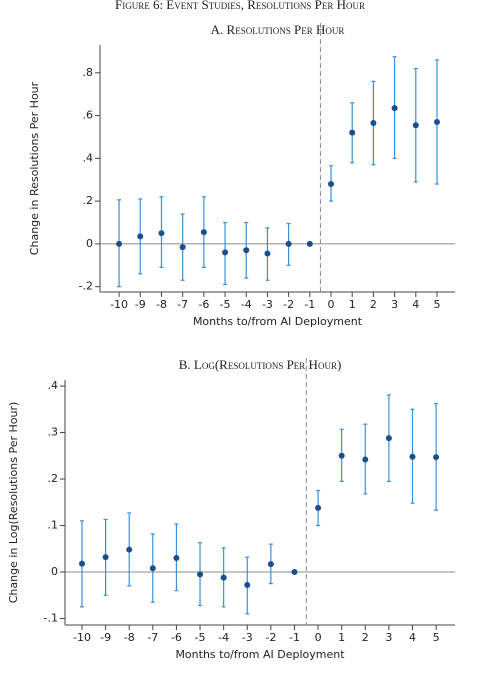  Describe the element at coordinates (88, 115) in the screenshot. I see `y-tick-label: .6` at that location.